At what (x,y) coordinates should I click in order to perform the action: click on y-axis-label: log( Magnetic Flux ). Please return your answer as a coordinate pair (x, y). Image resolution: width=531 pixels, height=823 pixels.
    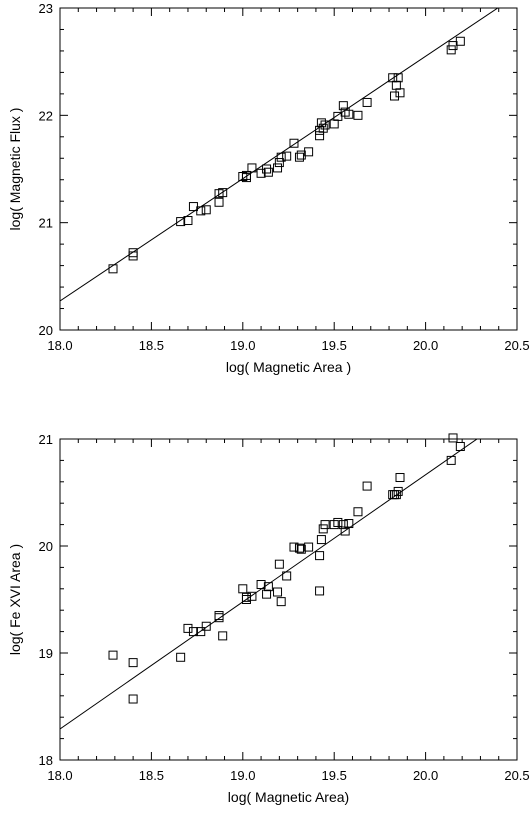
    Looking at the image, I should click on (15, 169).